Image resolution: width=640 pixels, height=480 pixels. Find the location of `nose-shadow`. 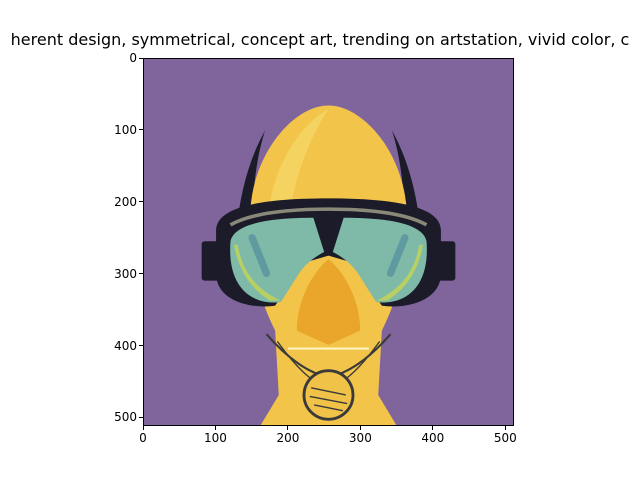

nose-shadow is located at coordinates (328, 302).